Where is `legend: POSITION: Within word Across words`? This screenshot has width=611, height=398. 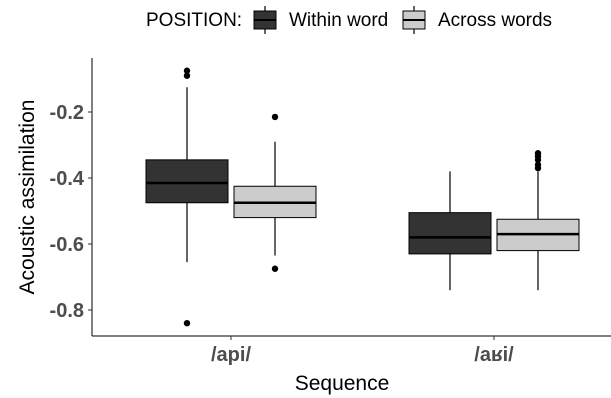 legend: POSITION: Within word Across words is located at coordinates (349, 20).